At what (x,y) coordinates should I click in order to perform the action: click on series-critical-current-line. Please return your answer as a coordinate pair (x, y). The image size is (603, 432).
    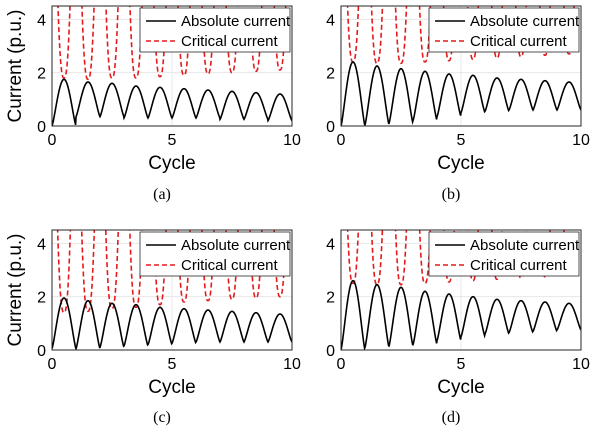
    Looking at the image, I should click on (460, 35).